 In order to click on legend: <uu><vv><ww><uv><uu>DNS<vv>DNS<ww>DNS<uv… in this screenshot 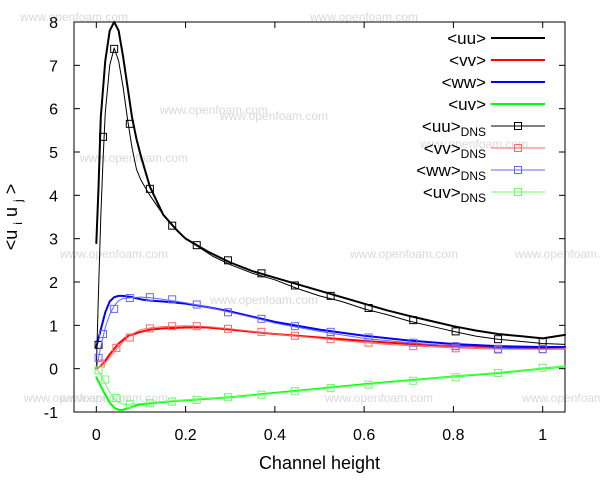, I will do `click(480, 117)`.